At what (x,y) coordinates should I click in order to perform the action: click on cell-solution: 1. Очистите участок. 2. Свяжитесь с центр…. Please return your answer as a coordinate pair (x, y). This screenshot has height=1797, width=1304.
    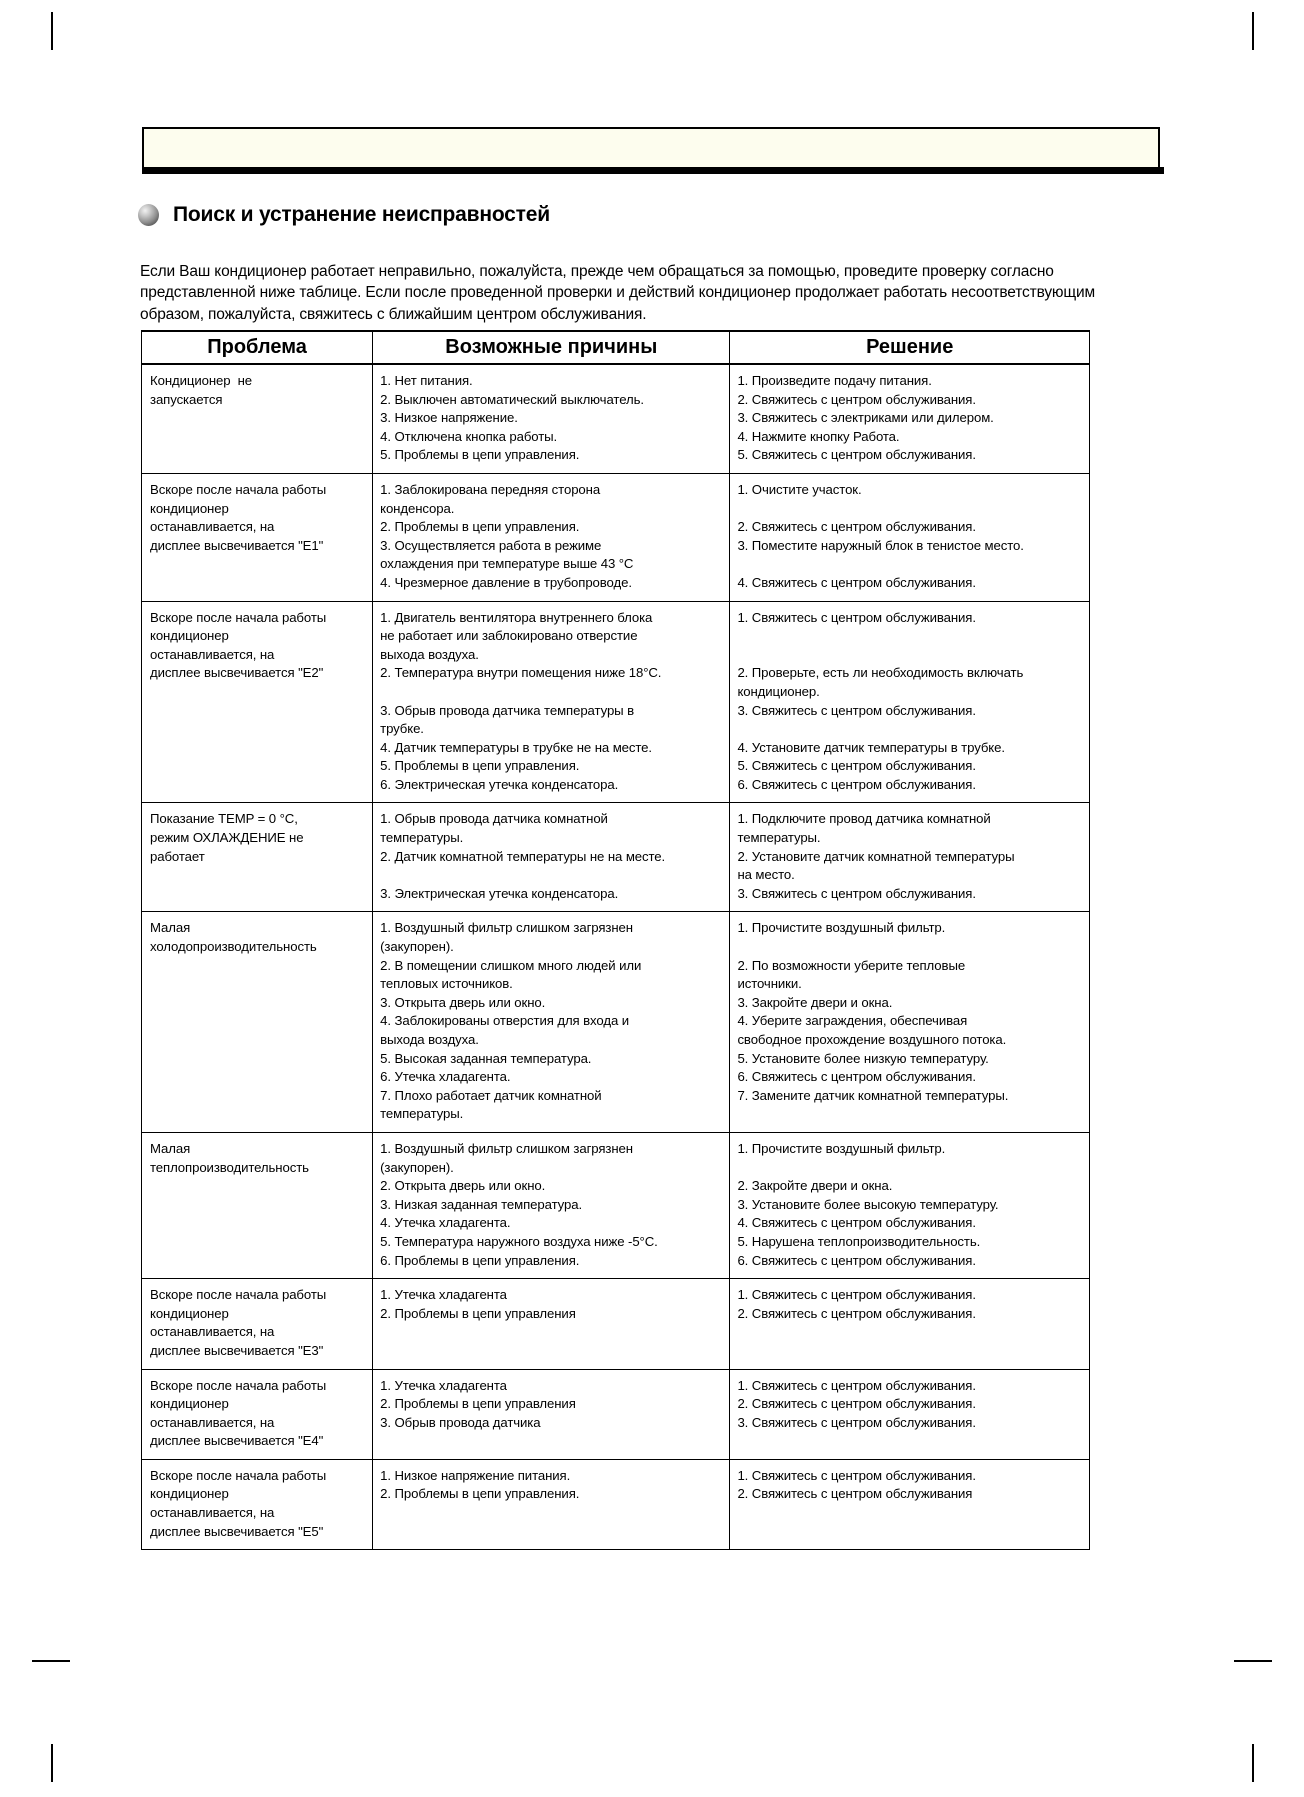
    Looking at the image, I should click on (909, 537).